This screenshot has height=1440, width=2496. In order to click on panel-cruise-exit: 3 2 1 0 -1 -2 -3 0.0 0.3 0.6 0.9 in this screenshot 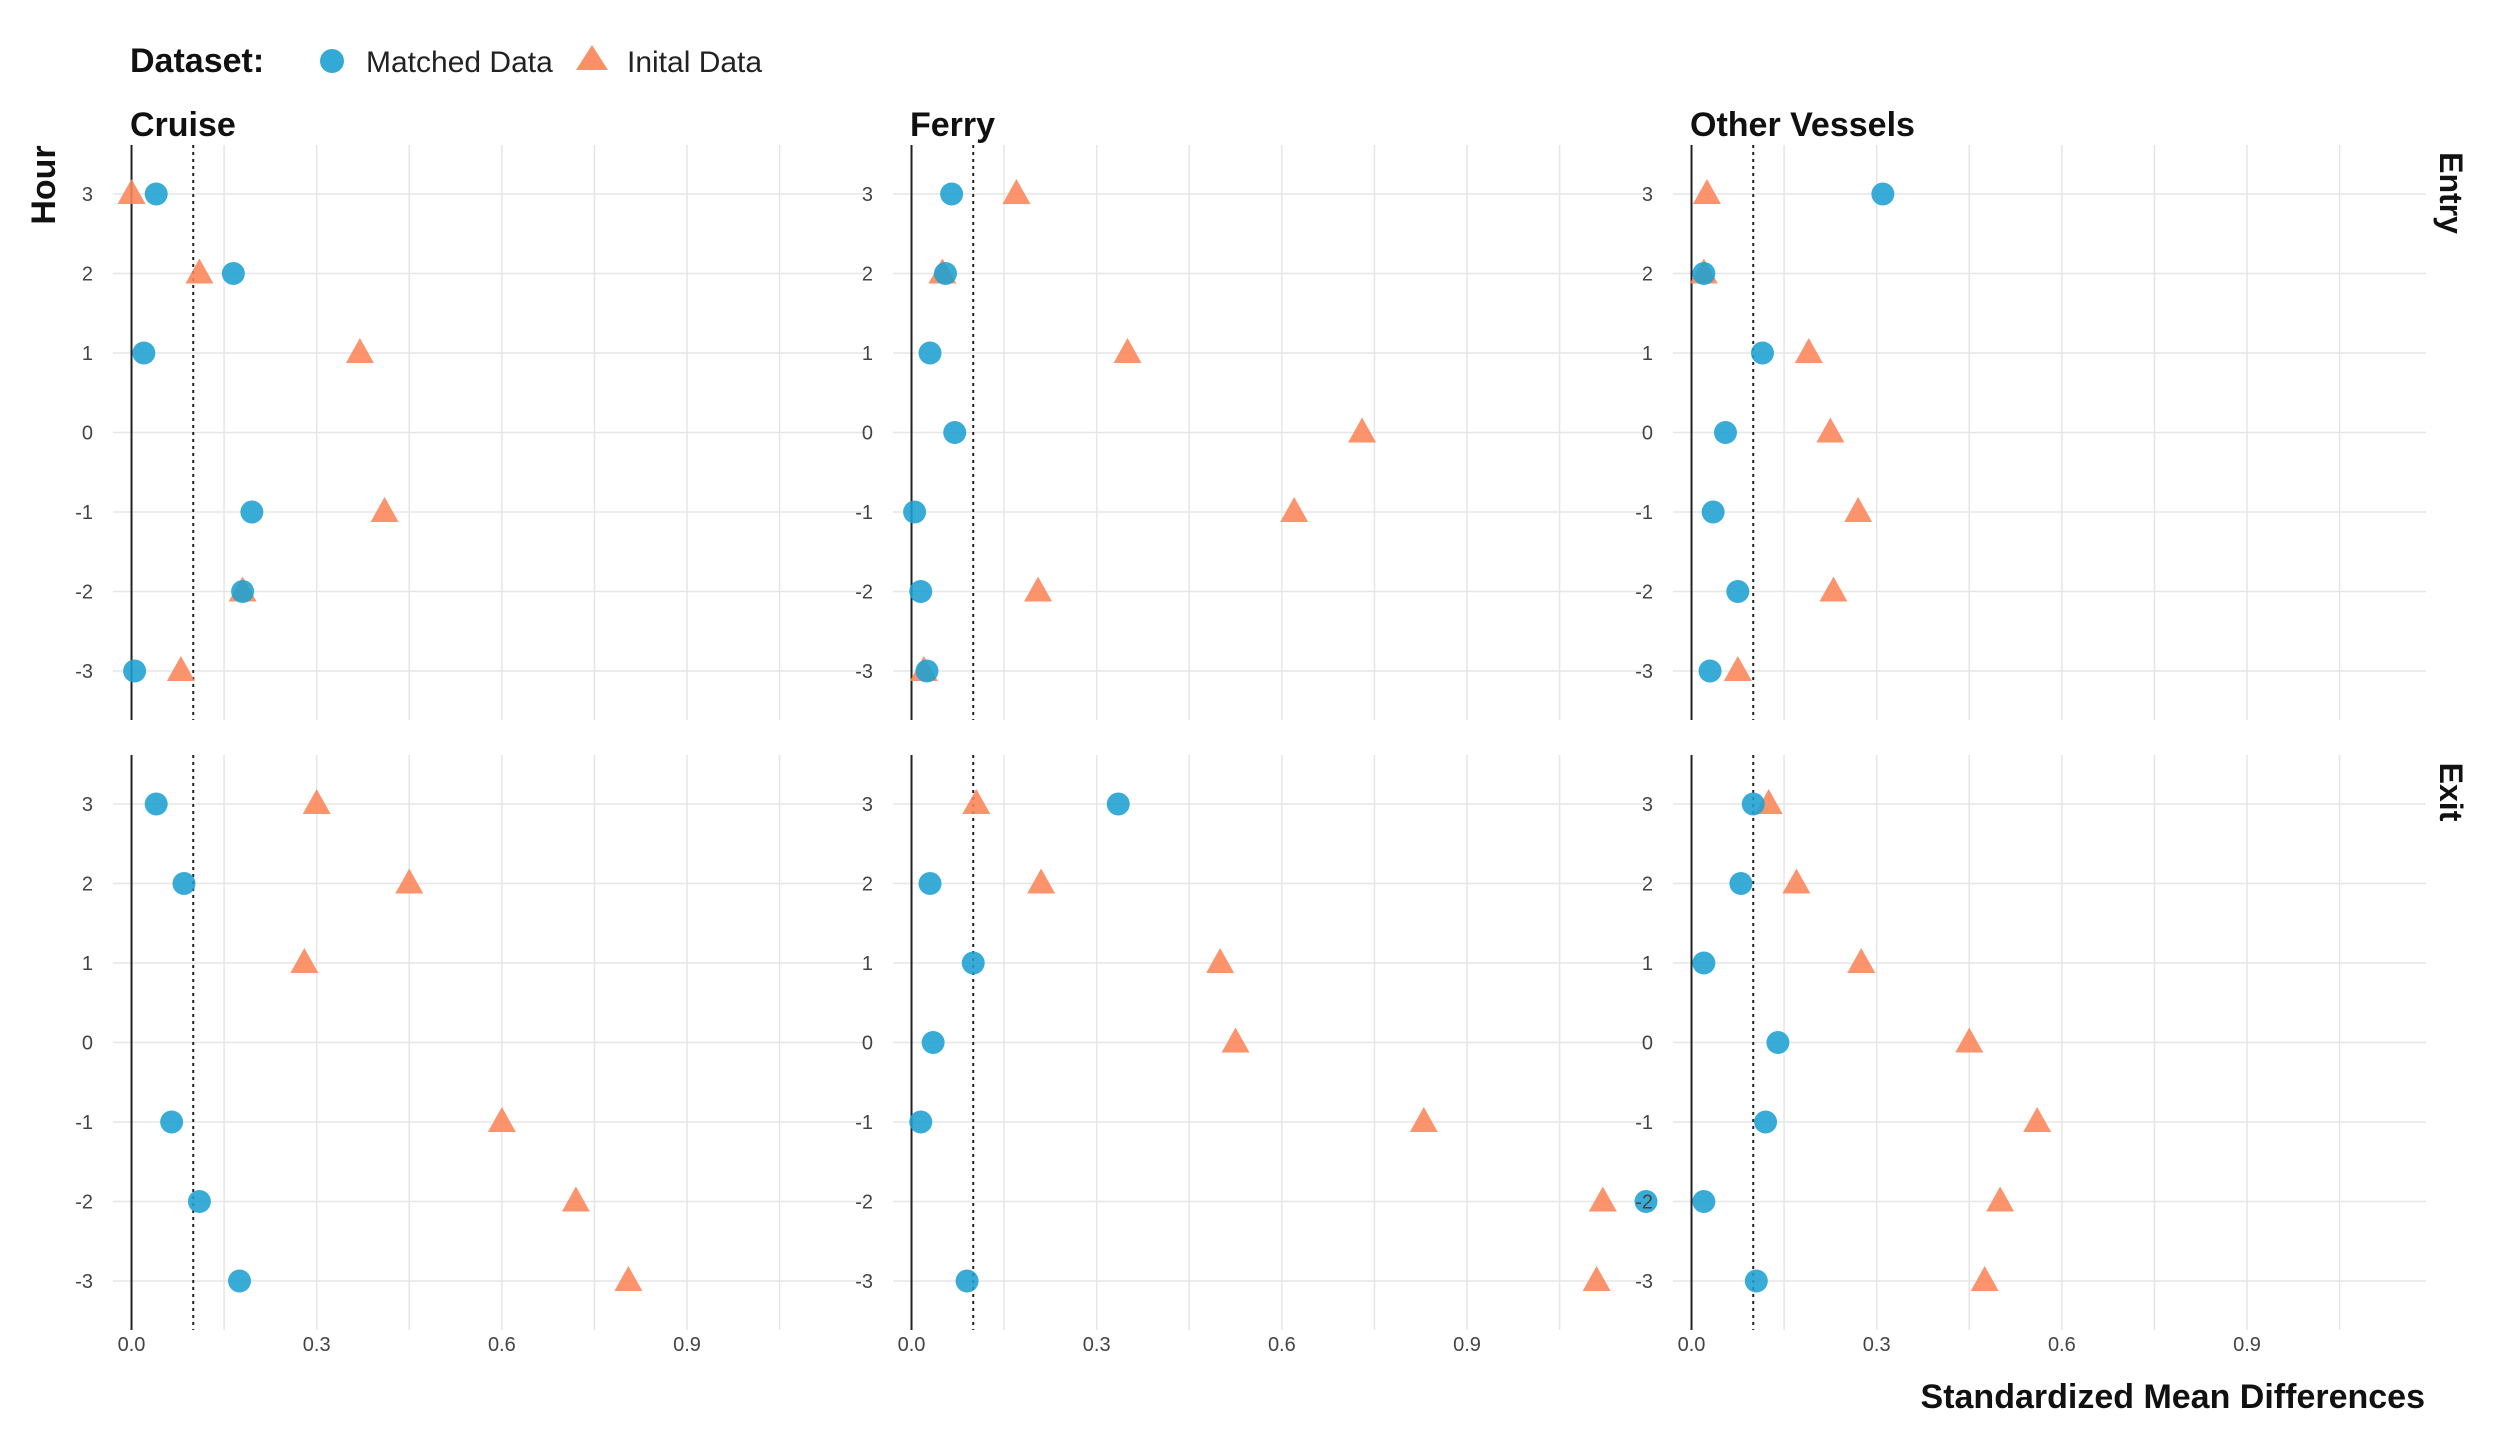, I will do `click(470, 1055)`.